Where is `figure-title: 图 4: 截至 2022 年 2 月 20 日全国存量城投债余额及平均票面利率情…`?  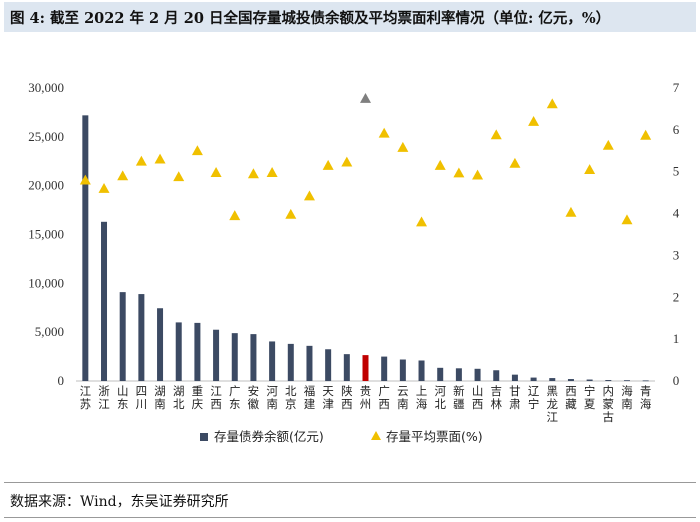 figure-title: 图 4: 截至 2022 年 2 月 20 日全国存量城投债余额及平均票面利率情… is located at coordinates (310, 18).